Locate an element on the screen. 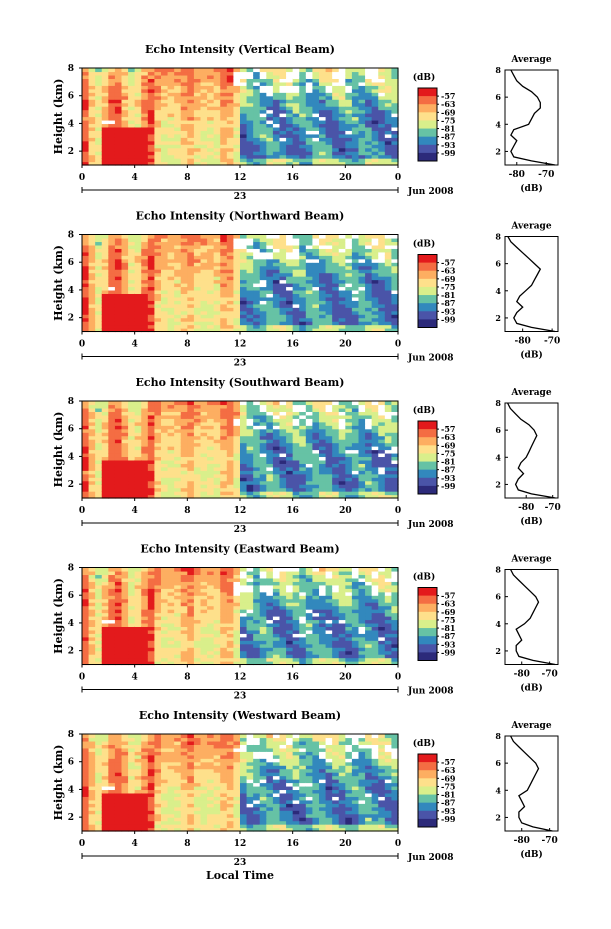 The image size is (611, 929). average-y-tick-label: 6 is located at coordinates (498, 97).